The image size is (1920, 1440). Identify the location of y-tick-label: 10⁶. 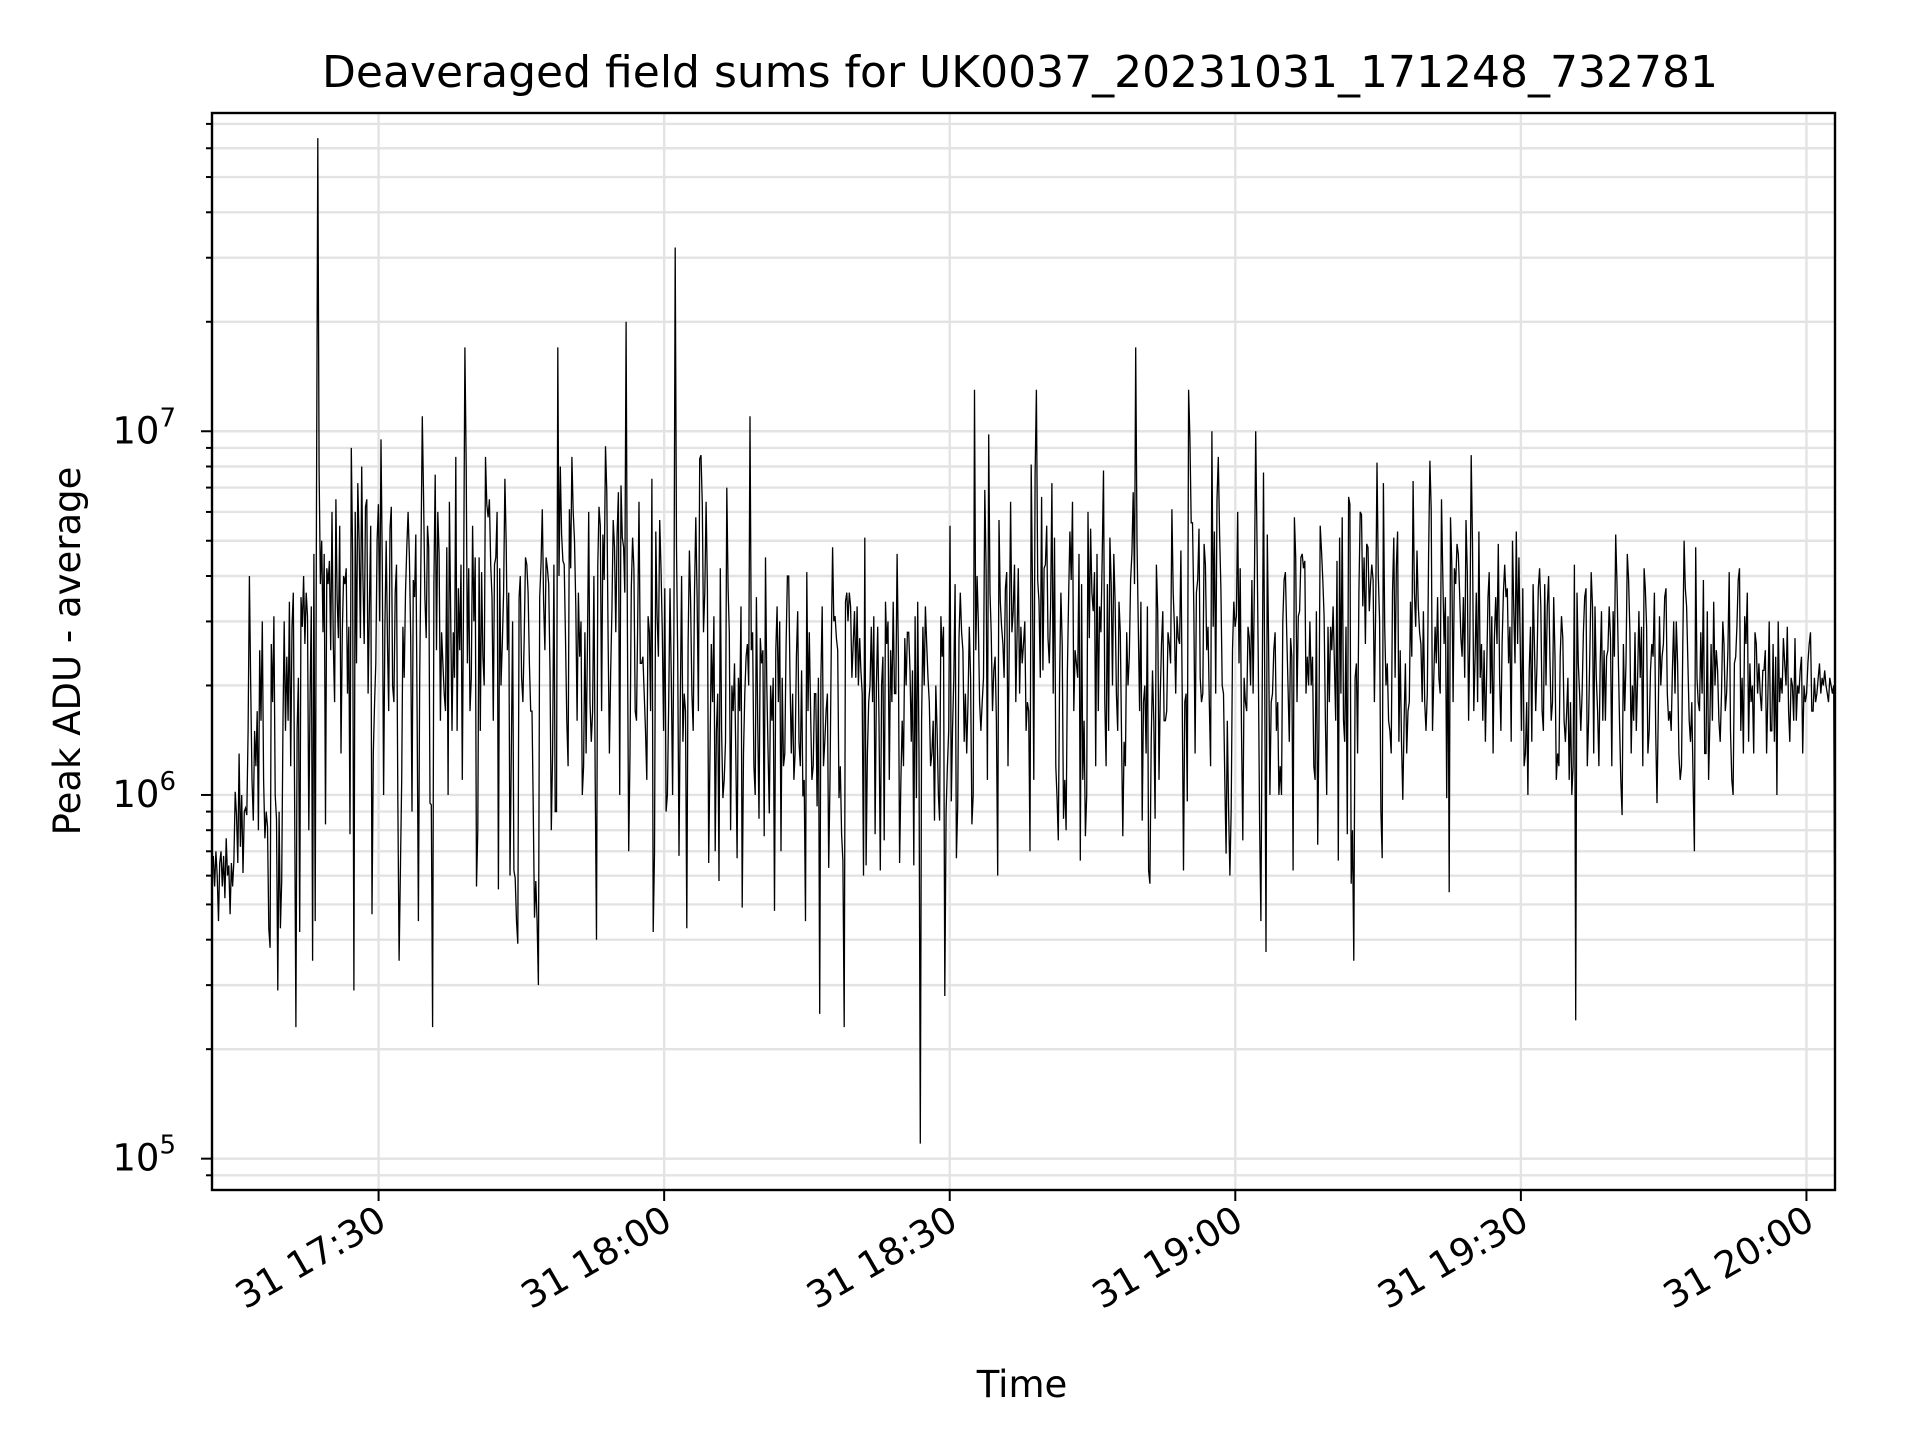
(144, 791).